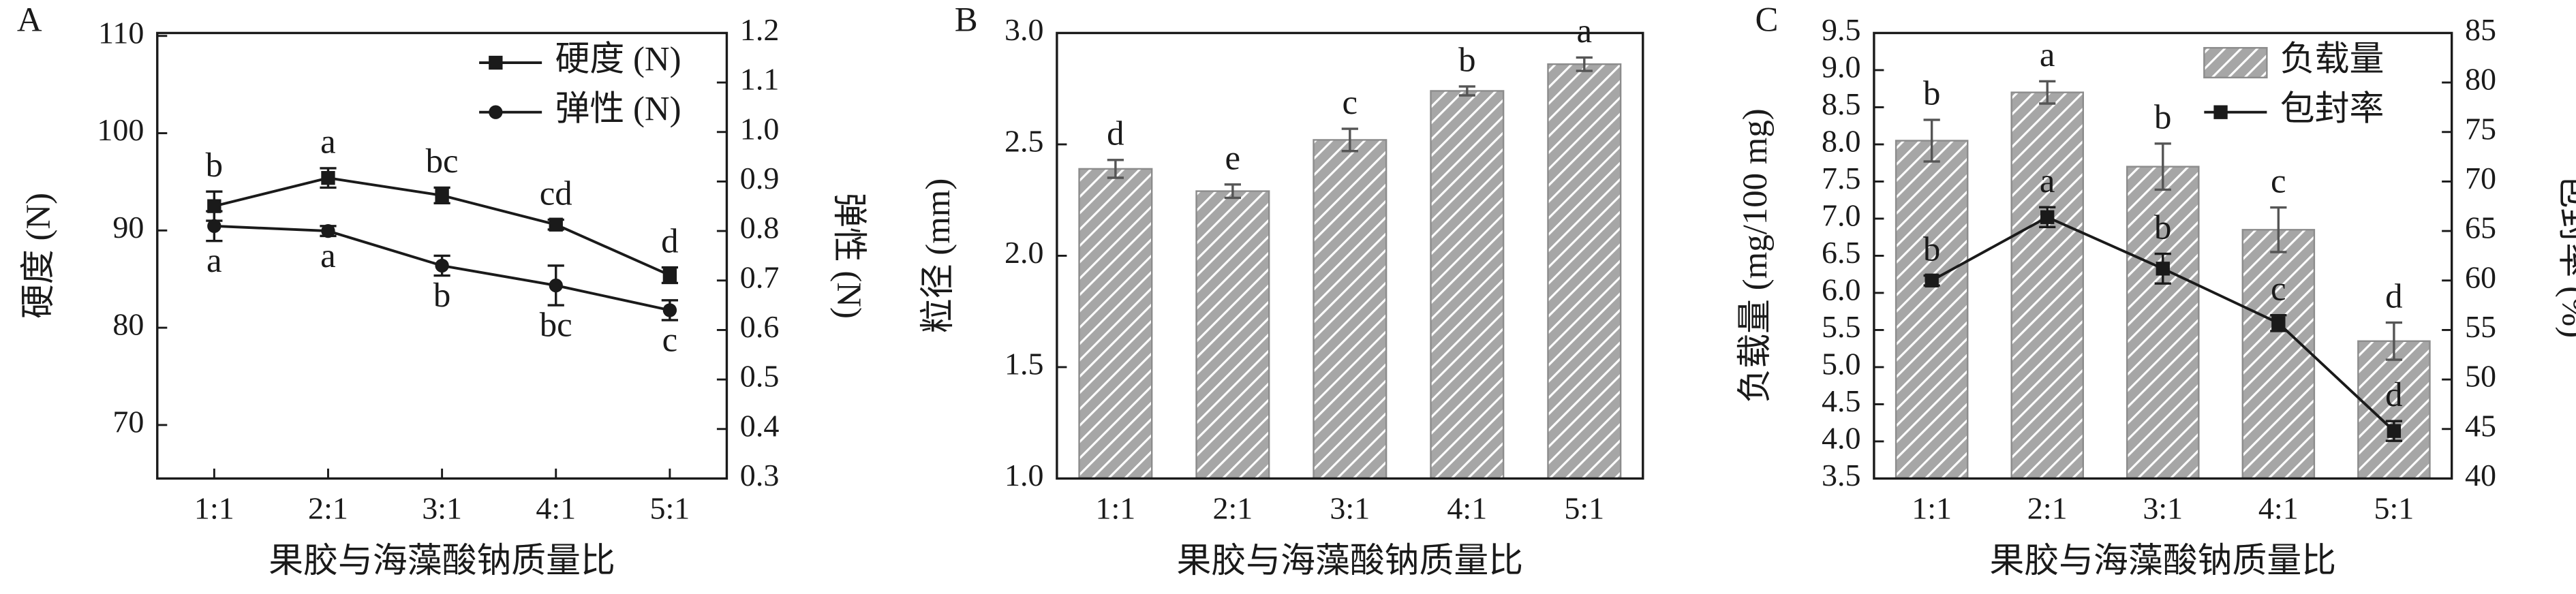 This screenshot has width=2576, height=594. Describe the element at coordinates (1233, 159) in the screenshot. I see `significance-letter: e` at that location.